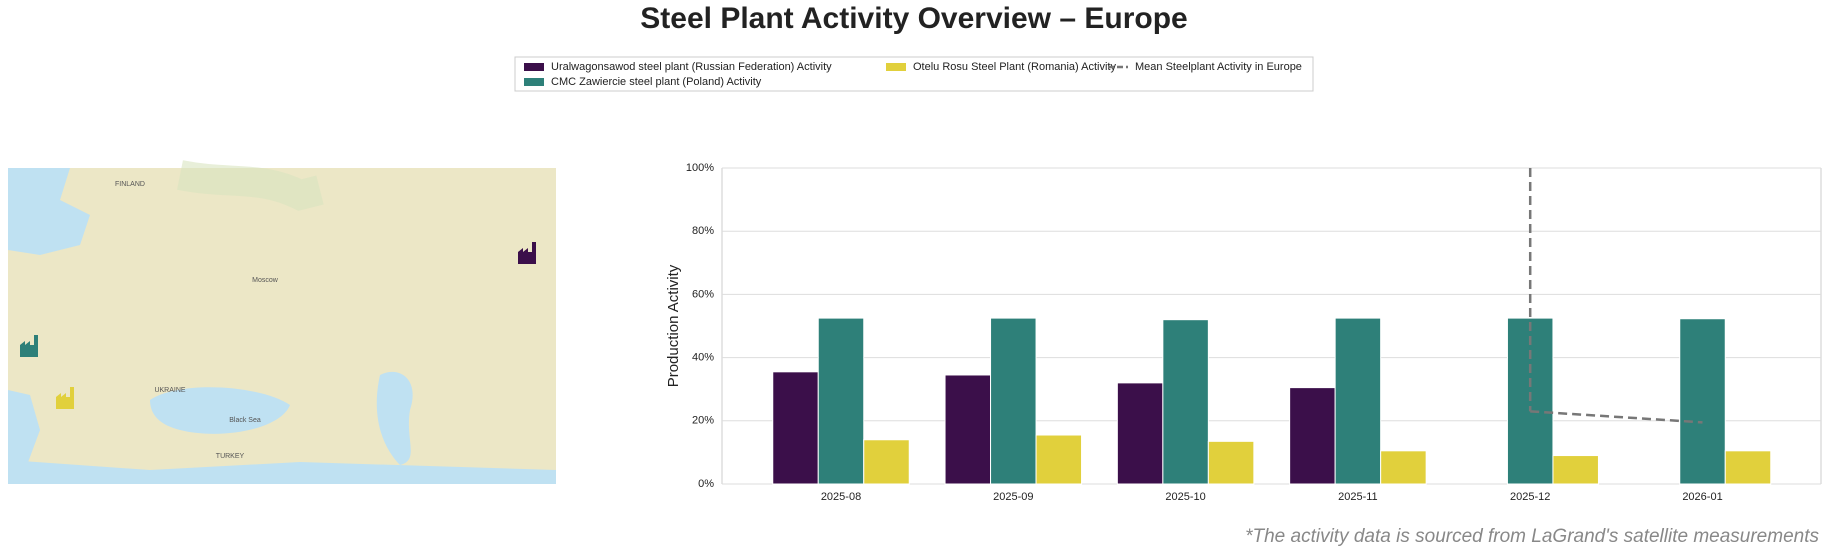 Image resolution: width=1828 pixels, height=554 pixels. What do you see at coordinates (914, 74) in the screenshot?
I see `legend-box` at bounding box center [914, 74].